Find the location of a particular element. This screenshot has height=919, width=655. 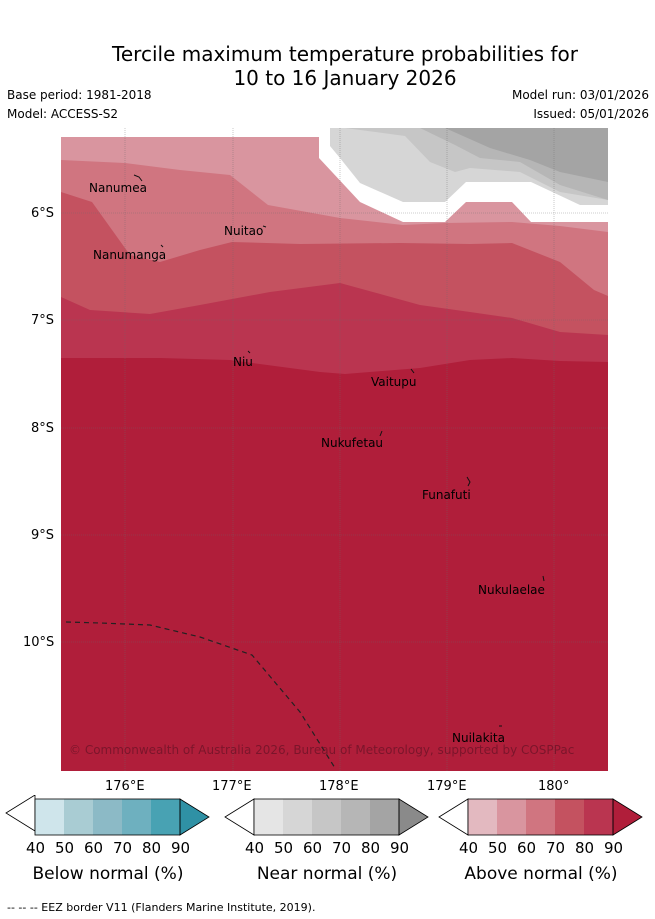

above-tick-90: 90 is located at coordinates (614, 848).